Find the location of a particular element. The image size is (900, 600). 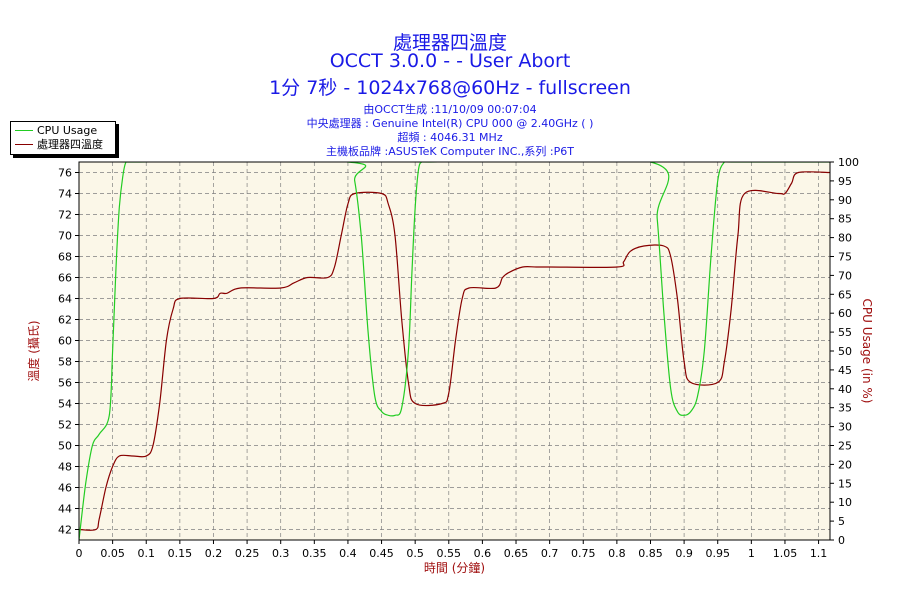

x-axis-label: 時間 (分鐘) is located at coordinates (454, 567).